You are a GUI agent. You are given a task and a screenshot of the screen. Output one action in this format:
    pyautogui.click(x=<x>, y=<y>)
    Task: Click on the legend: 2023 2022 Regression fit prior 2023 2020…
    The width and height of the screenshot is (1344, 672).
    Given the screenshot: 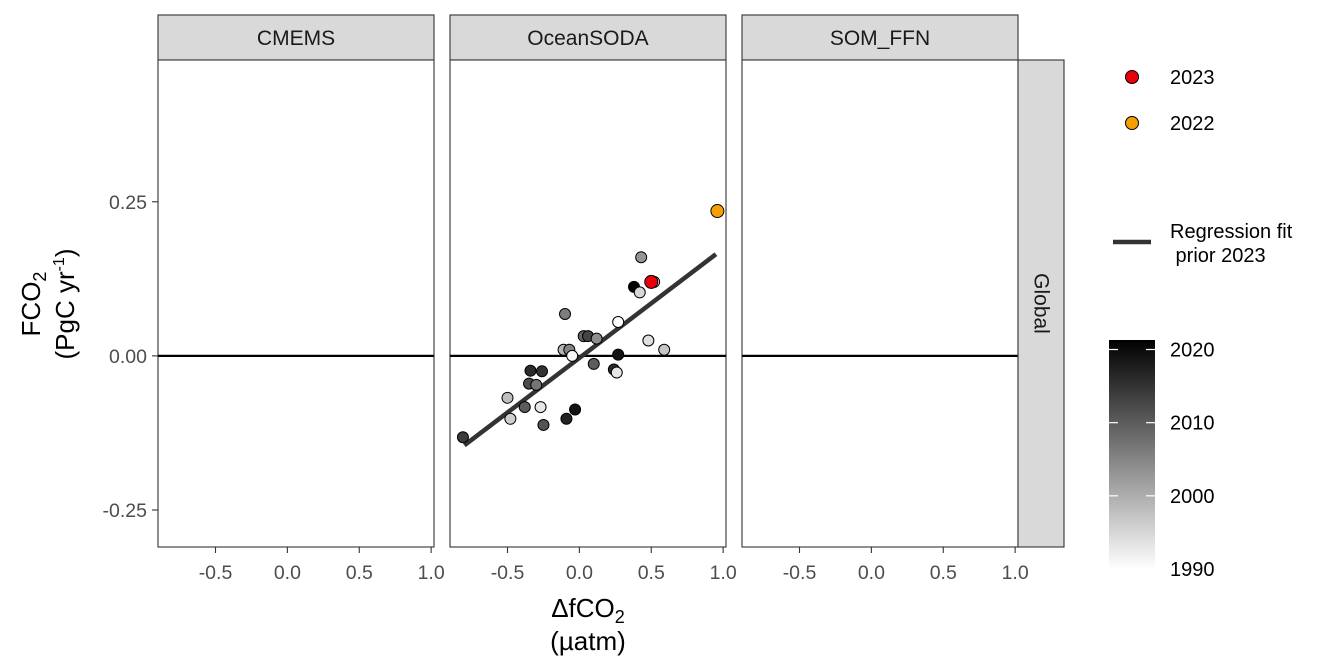 What is the action you would take?
    pyautogui.click(x=1201, y=324)
    